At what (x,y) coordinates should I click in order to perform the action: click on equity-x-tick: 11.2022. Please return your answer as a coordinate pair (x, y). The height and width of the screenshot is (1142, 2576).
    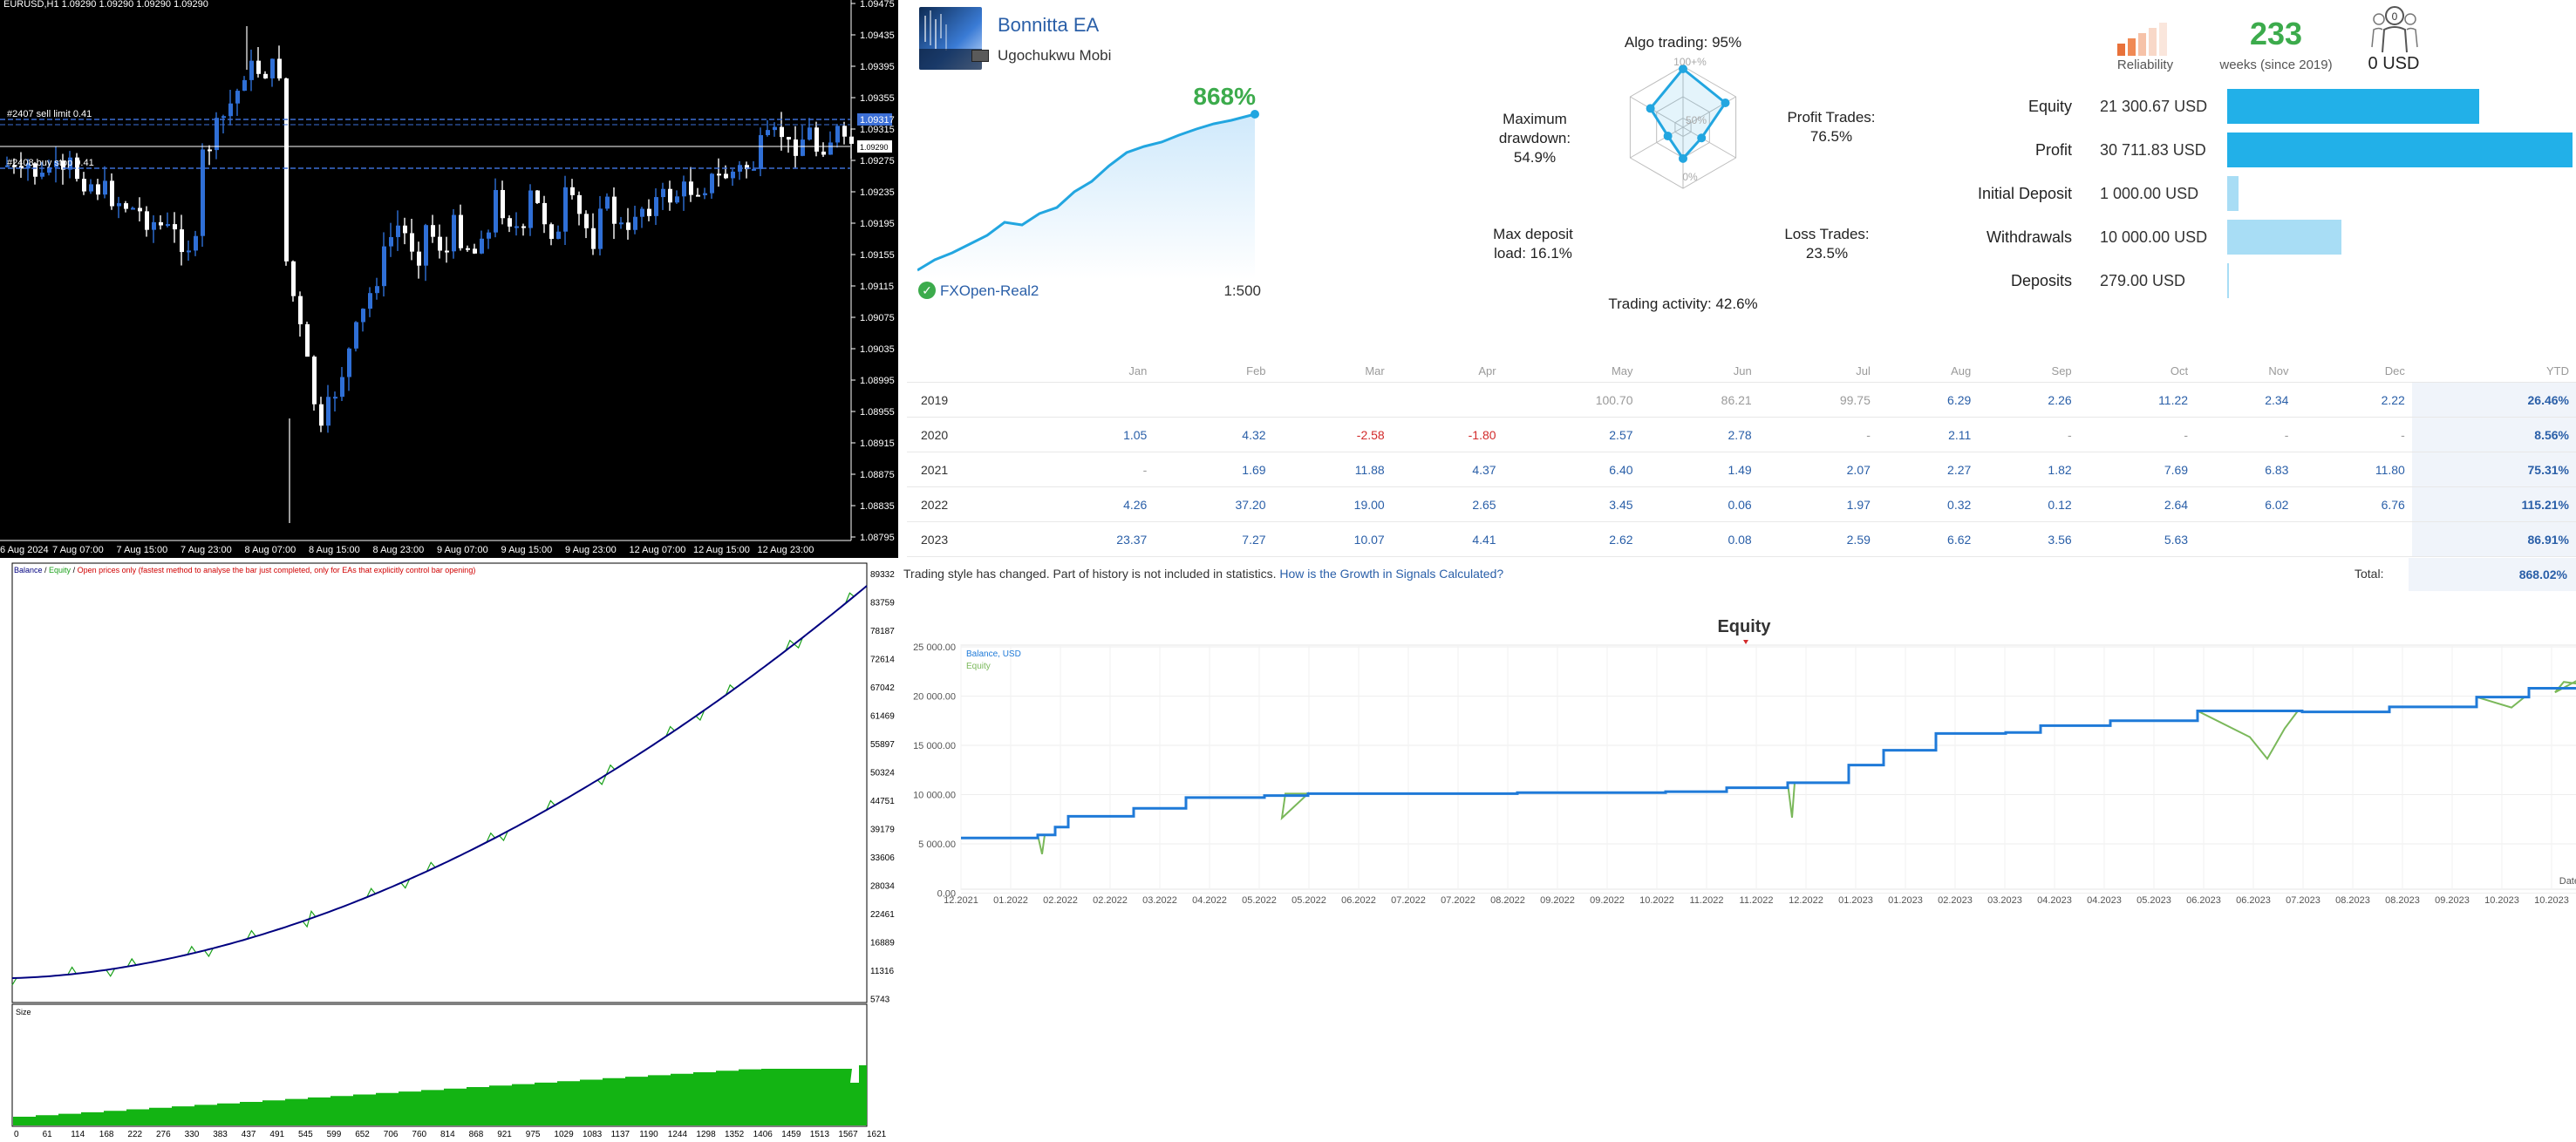
    Looking at the image, I should click on (1757, 900).